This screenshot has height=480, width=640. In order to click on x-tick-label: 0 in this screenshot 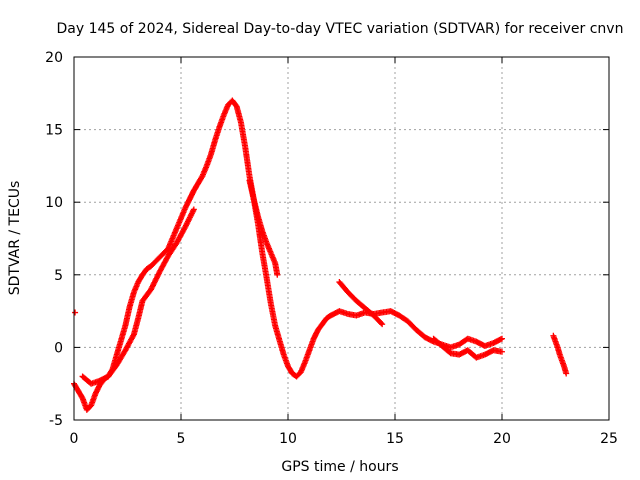, I will do `click(74, 439)`.